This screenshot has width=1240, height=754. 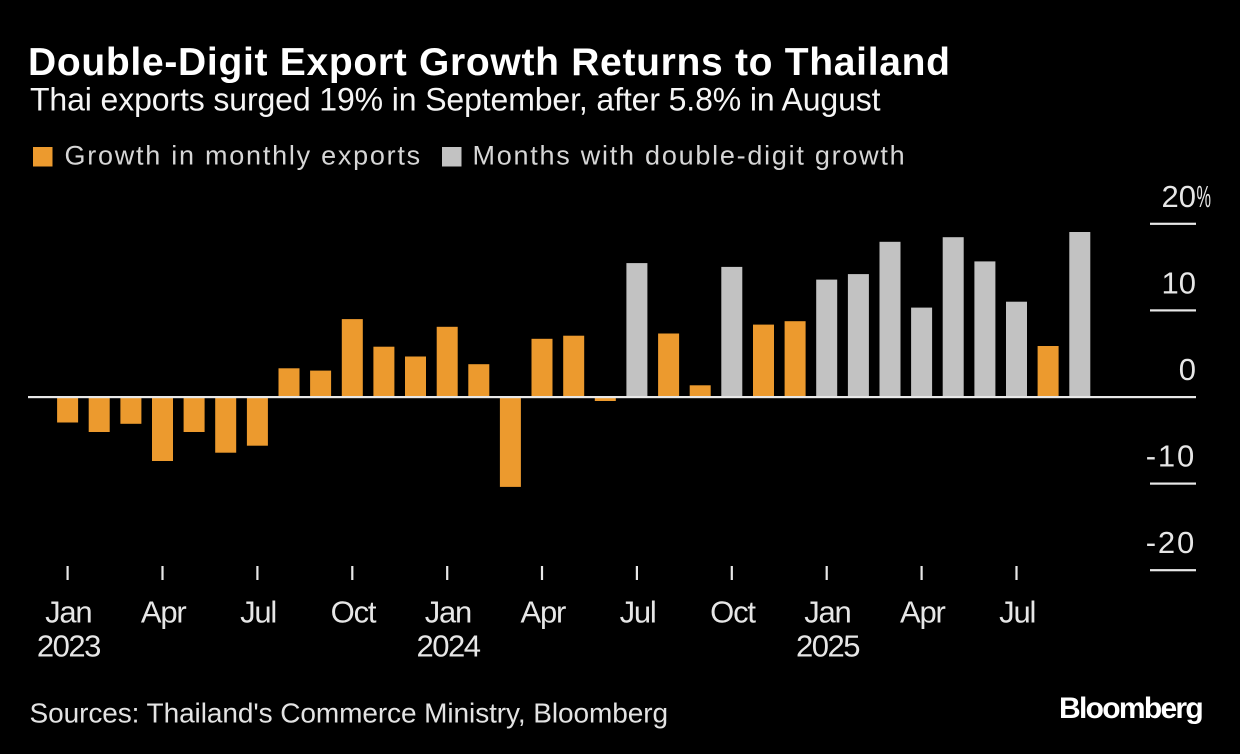 I want to click on svg-text: 2023, so click(x=68, y=646).